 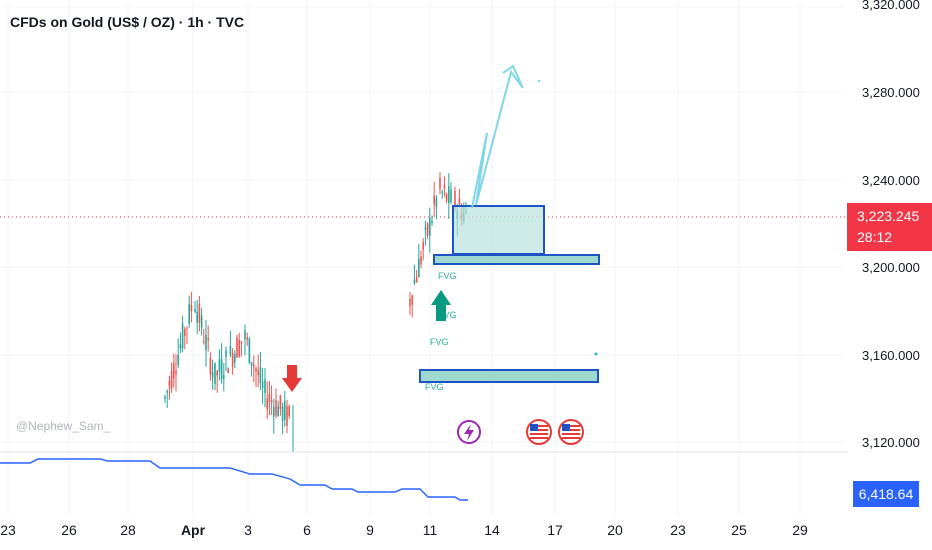 What do you see at coordinates (128, 530) in the screenshot?
I see `time-axis-label: 28` at bounding box center [128, 530].